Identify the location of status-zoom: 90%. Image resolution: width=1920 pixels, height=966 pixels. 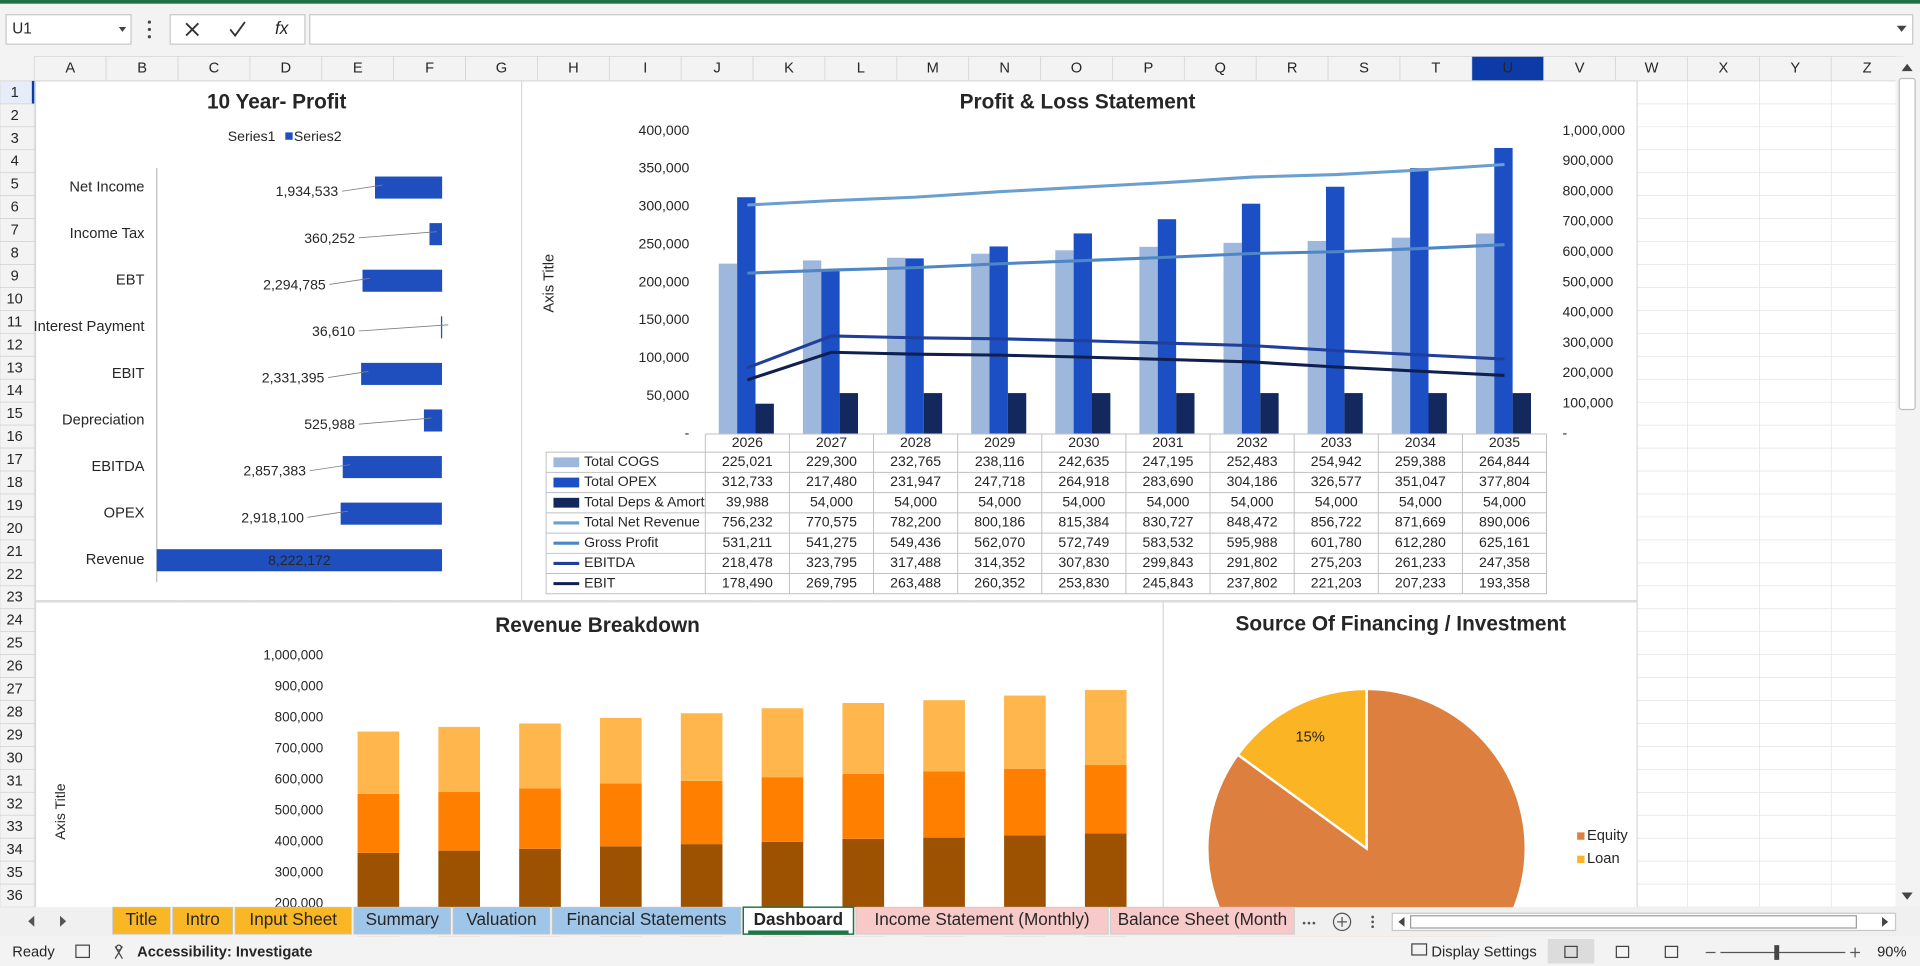
(1891, 952).